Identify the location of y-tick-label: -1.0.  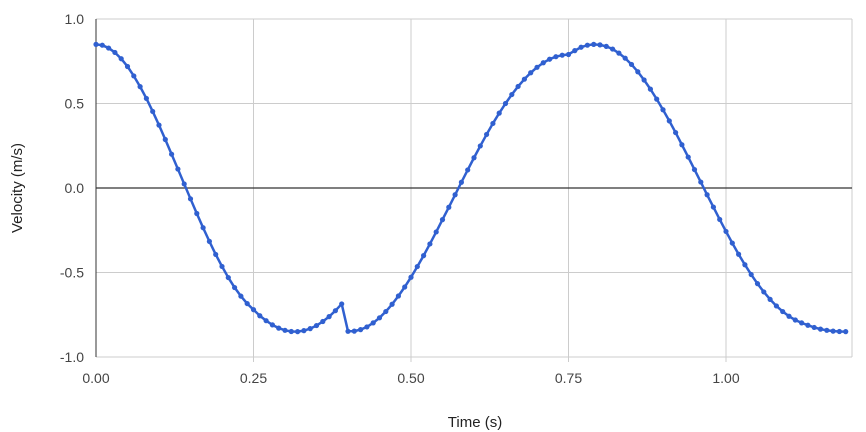
(72, 357).